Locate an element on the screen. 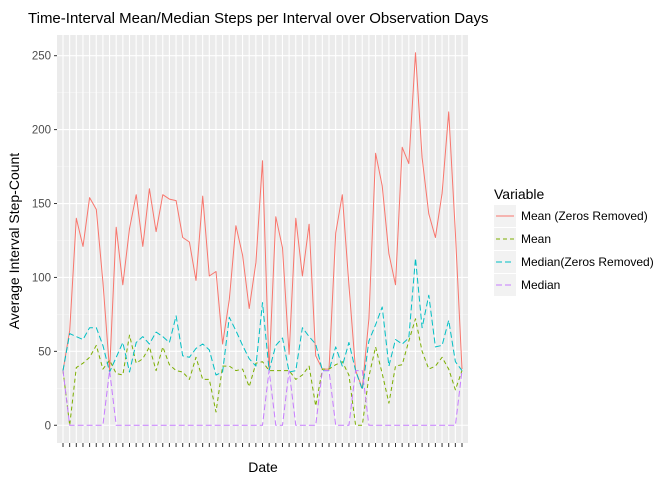 The width and height of the screenshot is (672, 480). y-axis-title: Average Interval Step-Count is located at coordinates (14, 241).